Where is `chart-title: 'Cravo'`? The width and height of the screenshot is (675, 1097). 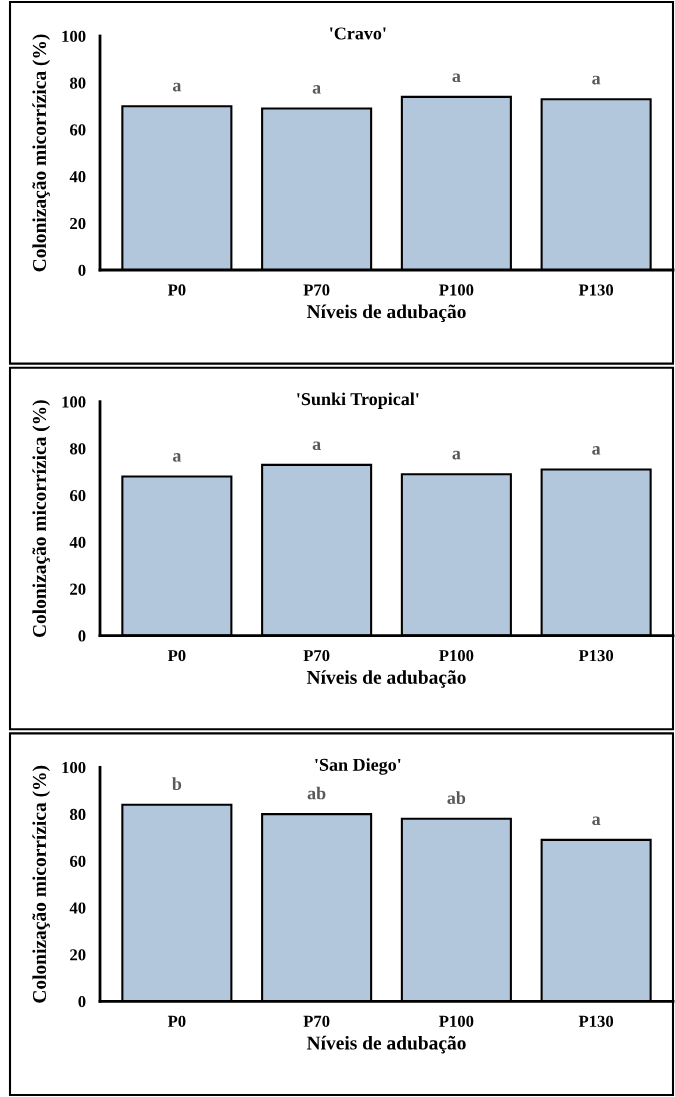 chart-title: 'Cravo' is located at coordinates (358, 33).